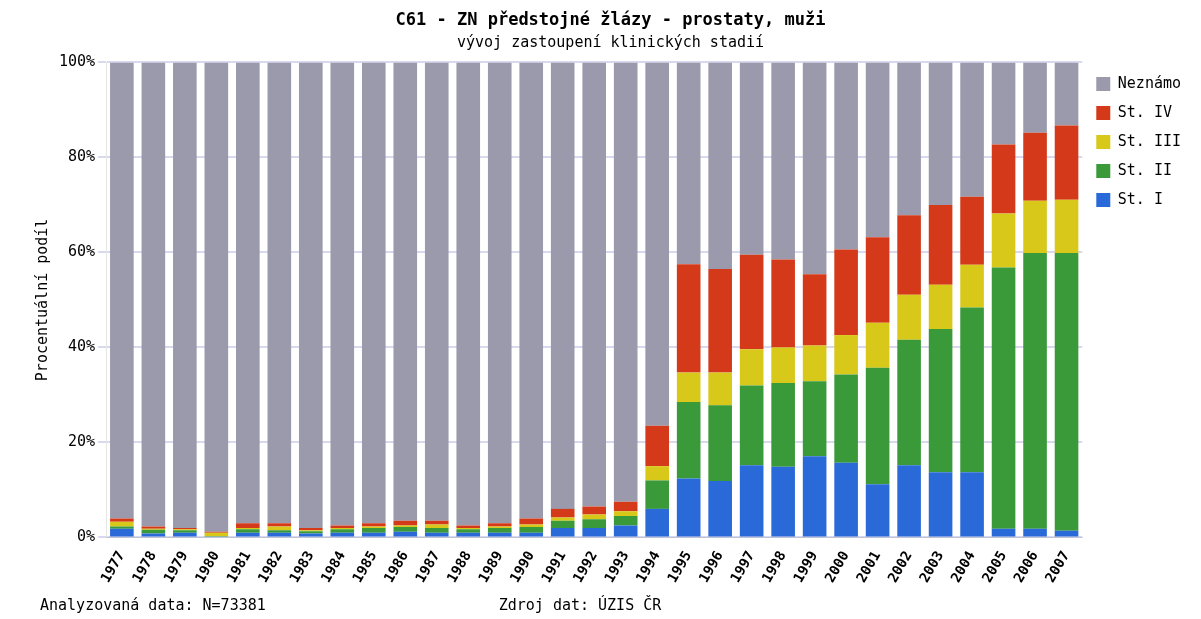  Describe the element at coordinates (82, 156) in the screenshot. I see `y-tick-label: 80%` at that location.